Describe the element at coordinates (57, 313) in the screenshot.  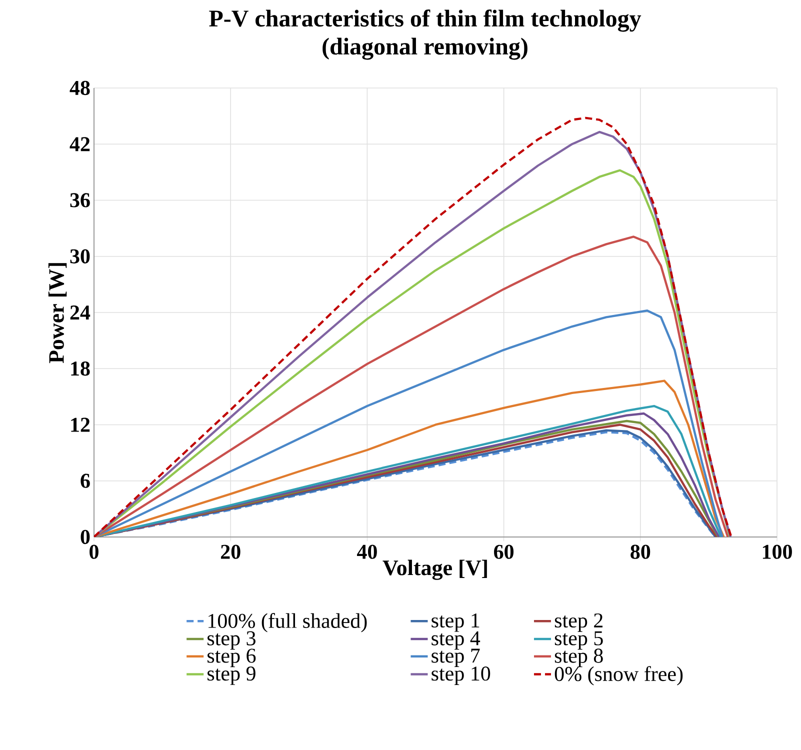
I see `y-axis-title: Power [W]` at that location.